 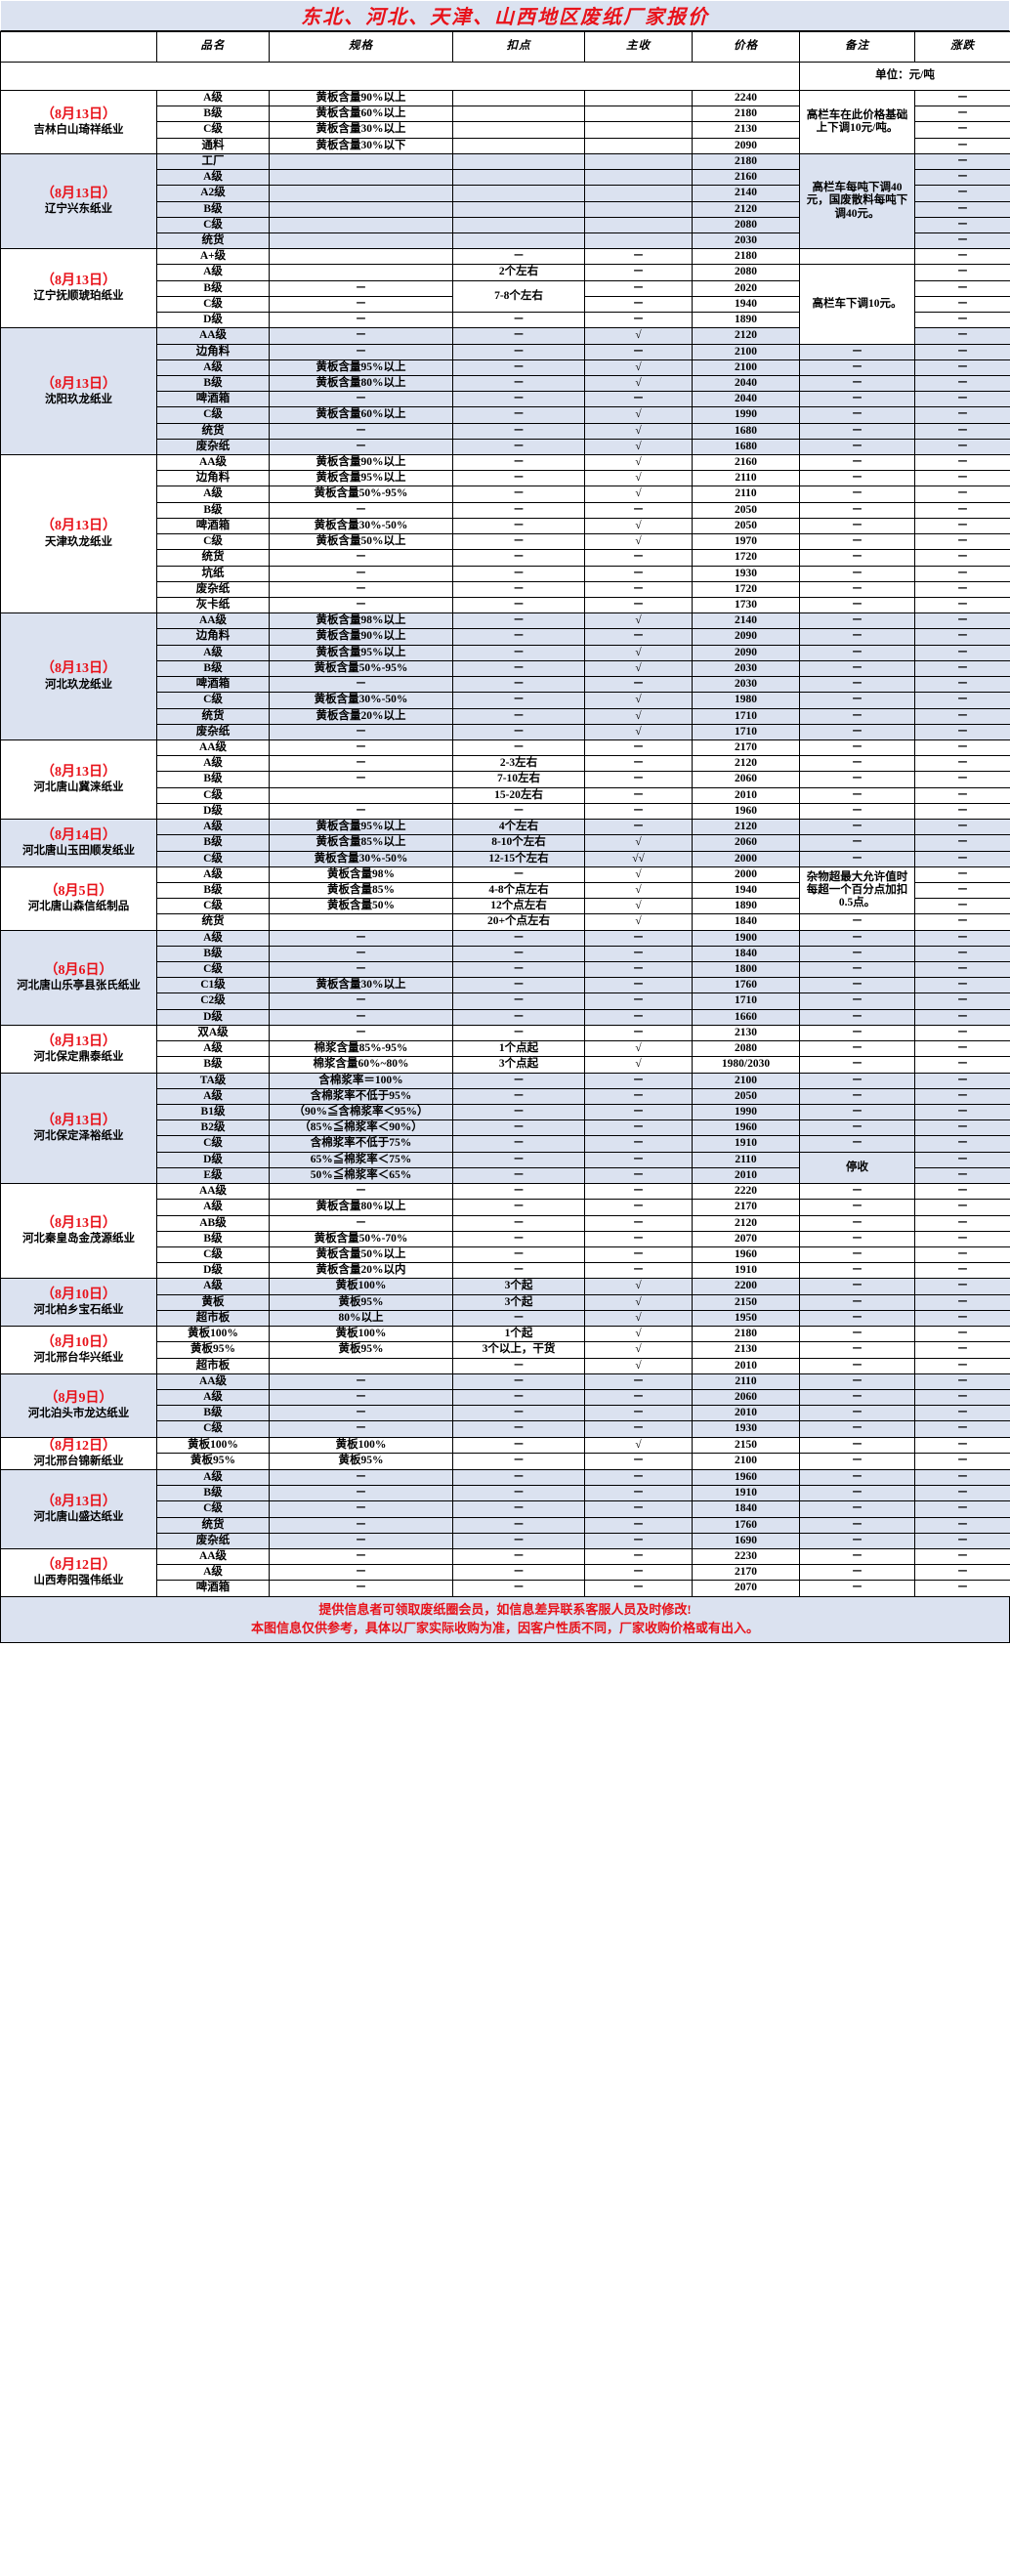 What do you see at coordinates (361, 193) in the screenshot?
I see `product-spec` at bounding box center [361, 193].